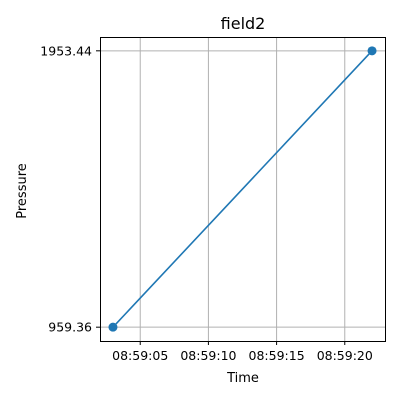  I want to click on y-tick-label: 1953.44, so click(66, 50).